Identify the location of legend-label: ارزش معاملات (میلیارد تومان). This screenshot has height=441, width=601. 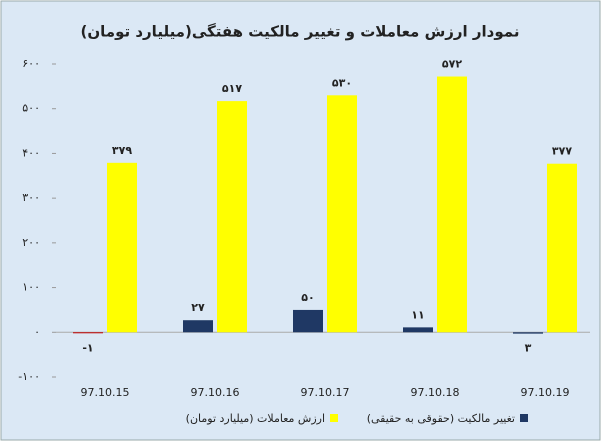
(255, 418).